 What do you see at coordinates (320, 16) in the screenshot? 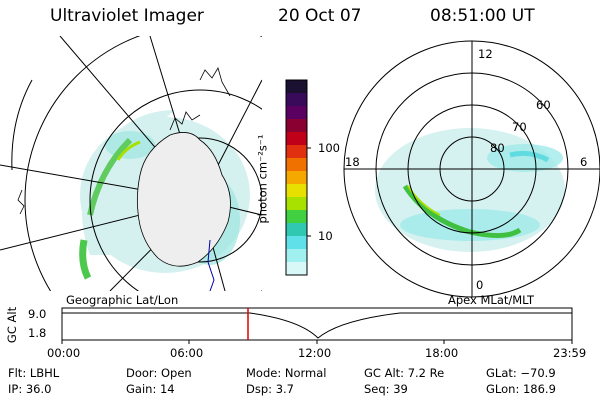
I see `date-label: 20 Oct 07` at bounding box center [320, 16].